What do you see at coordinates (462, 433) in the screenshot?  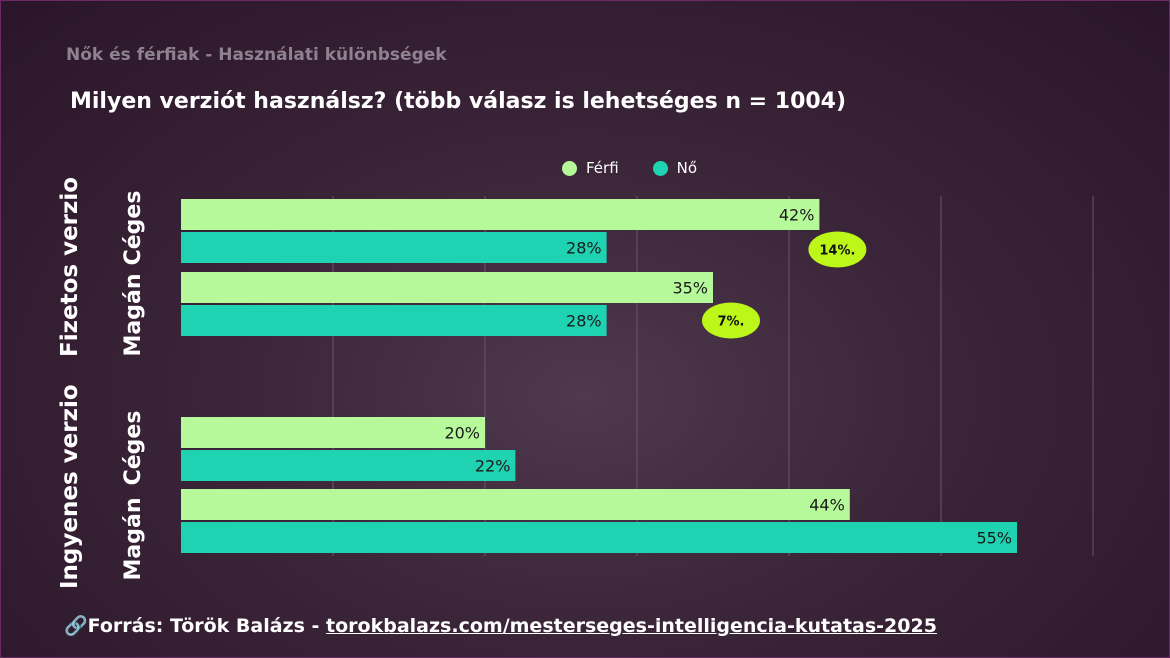 I see `data-label-ferfi-2: 20%` at bounding box center [462, 433].